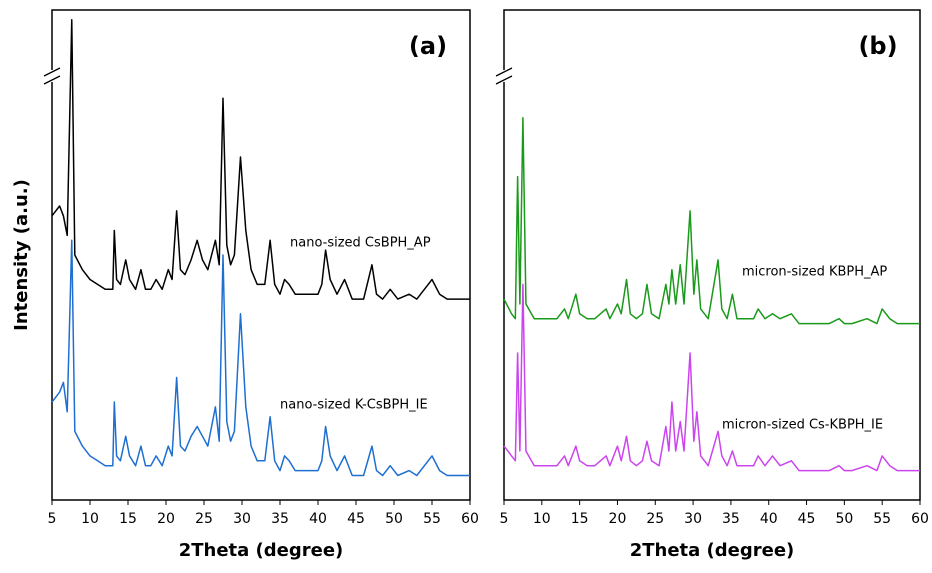 This screenshot has height=573, width=932. I want to click on axis-break-b, so click(504, 76).